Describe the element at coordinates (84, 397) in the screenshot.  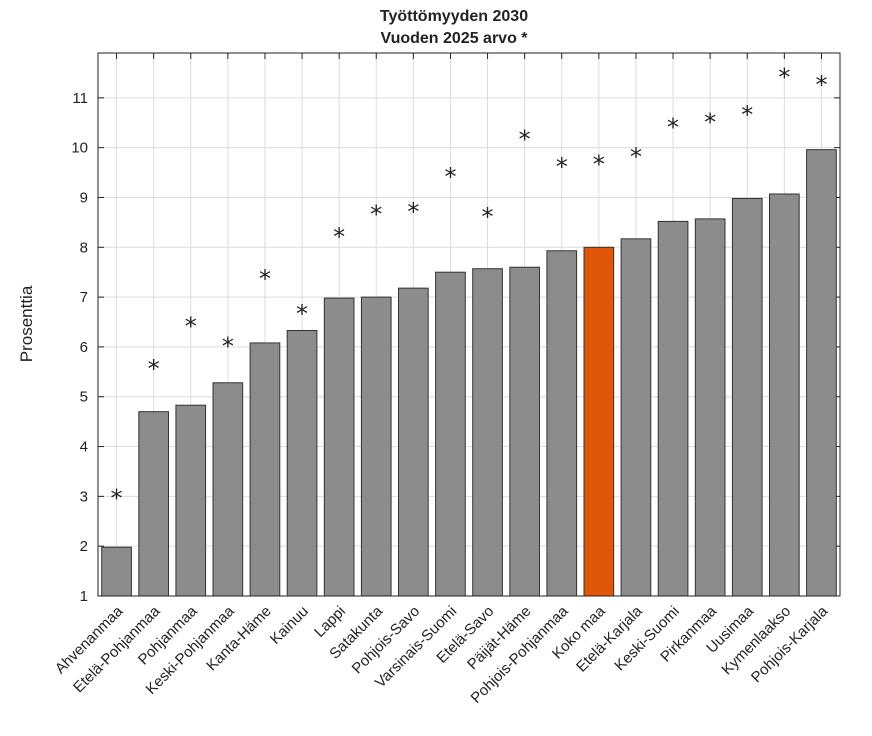
I see `y-tick-label: 5` at that location.